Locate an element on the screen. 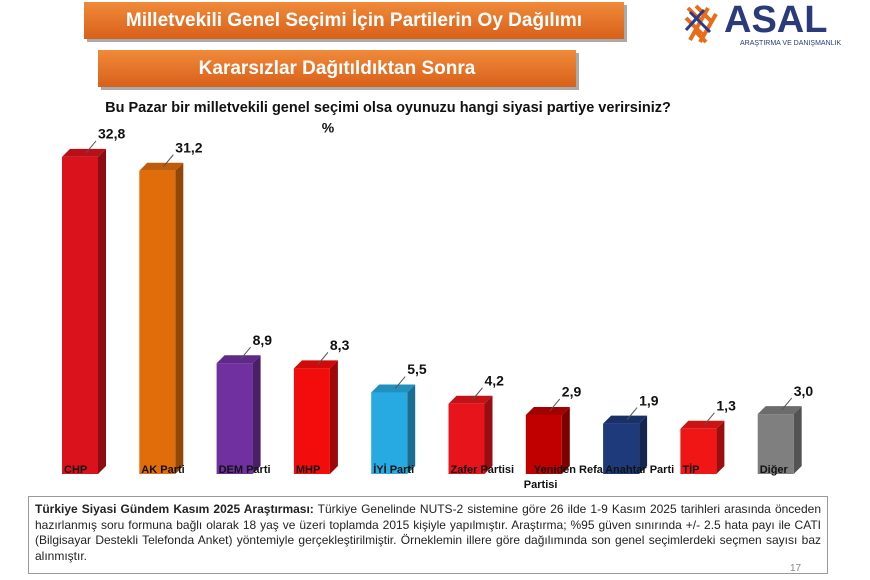  x-tick-label: AK Parti is located at coordinates (162, 470).